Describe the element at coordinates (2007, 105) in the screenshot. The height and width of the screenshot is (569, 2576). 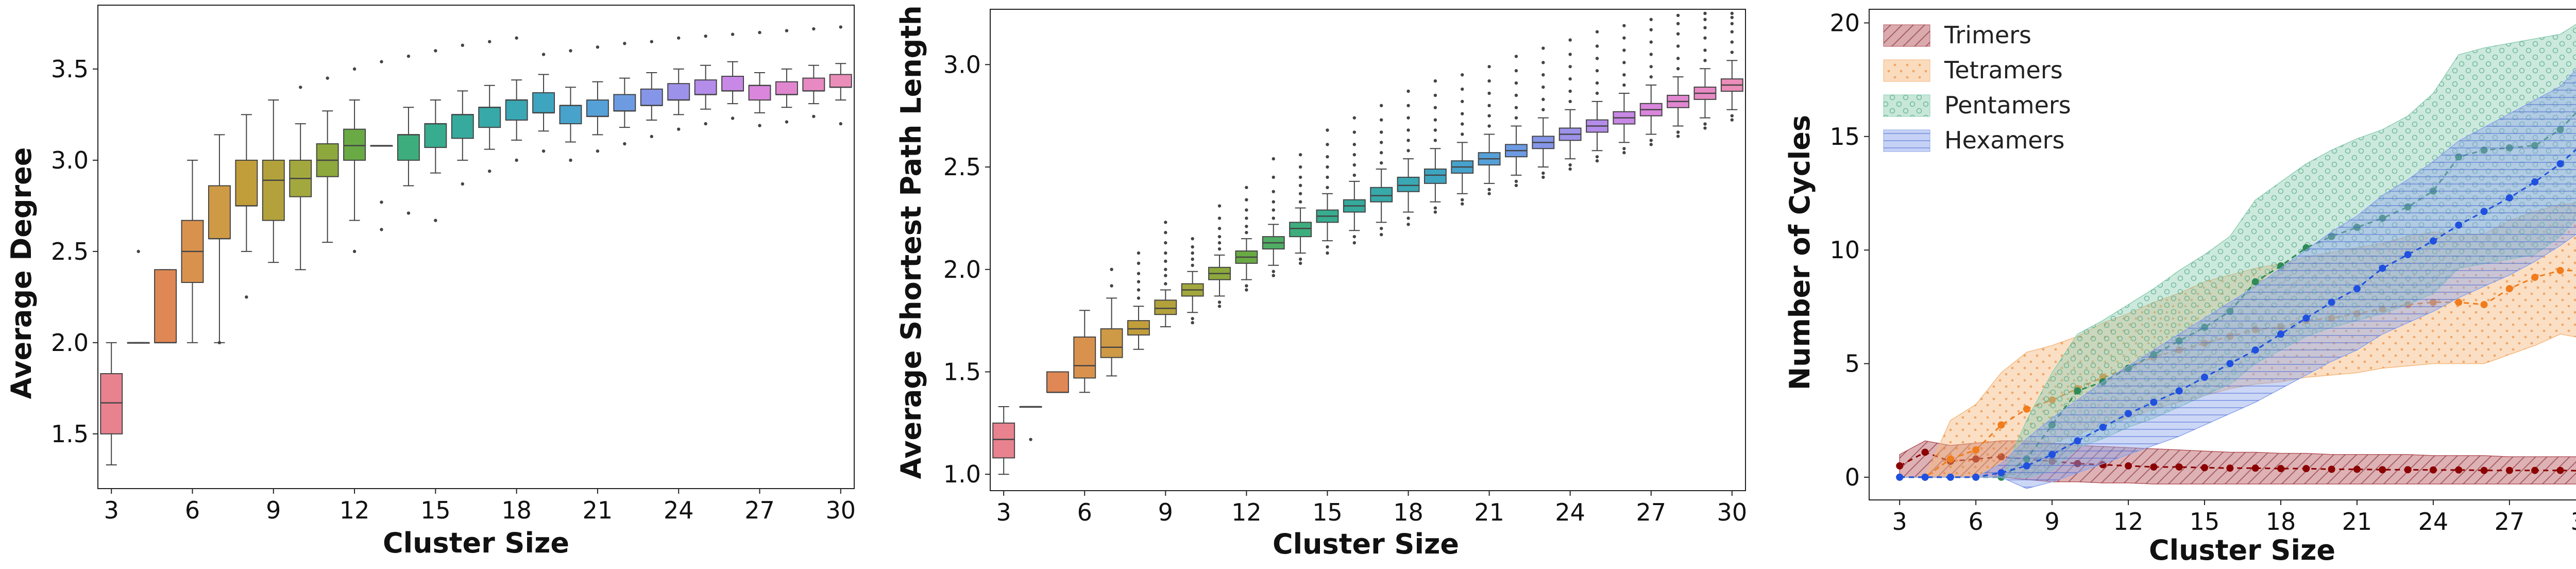
I see `legend-label: Pentamers` at that location.